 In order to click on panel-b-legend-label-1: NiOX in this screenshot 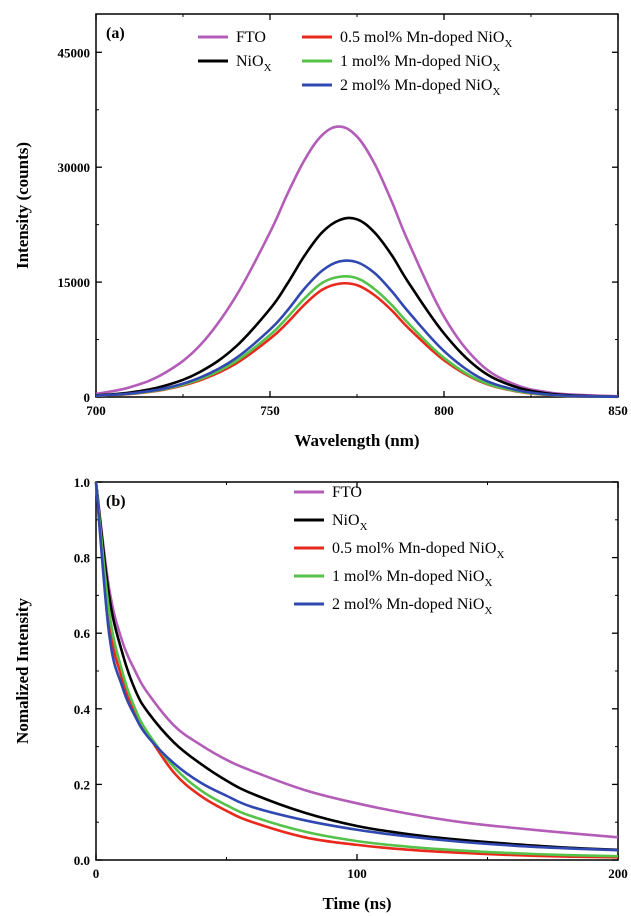, I will do `click(350, 522)`.